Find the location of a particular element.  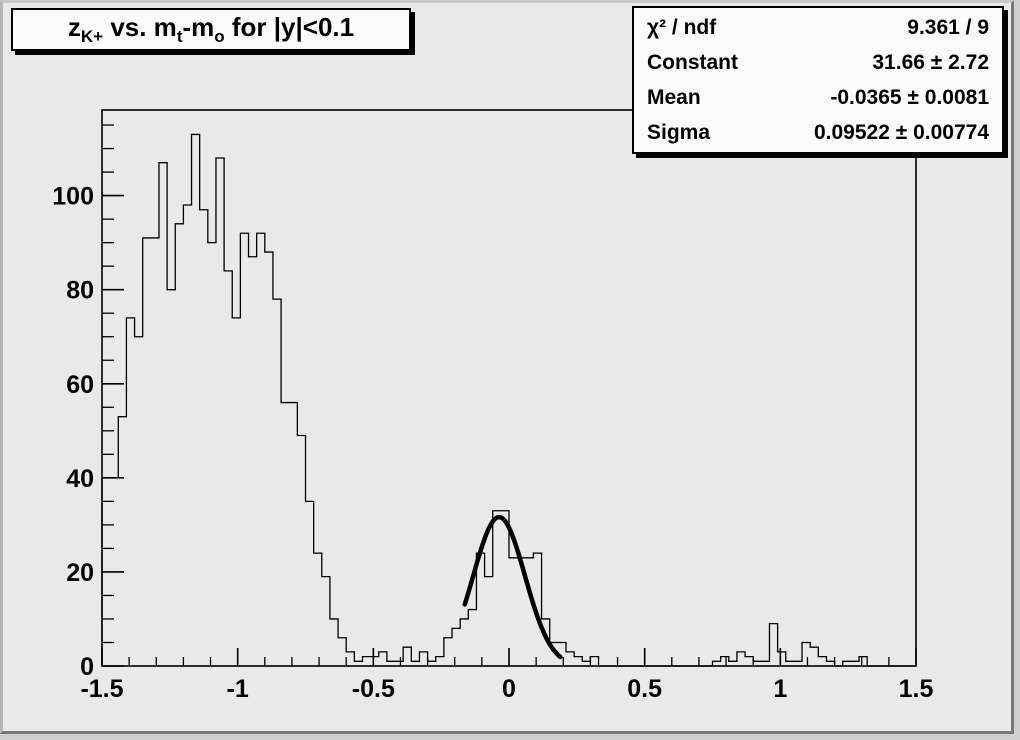

title-text: zK+ vs. mt-mo for |y|<0.1 is located at coordinates (211, 29).